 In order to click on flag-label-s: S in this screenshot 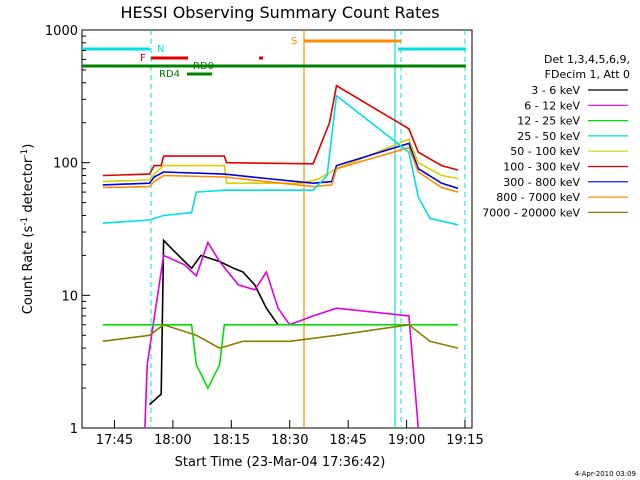, I will do `click(294, 41)`.